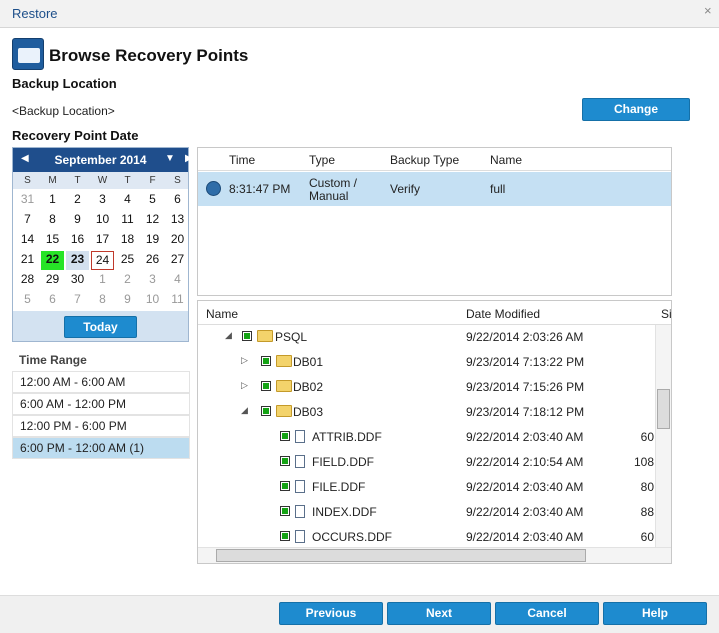 Image resolution: width=719 pixels, height=633 pixels. I want to click on calendar-day: 21, so click(27, 259).